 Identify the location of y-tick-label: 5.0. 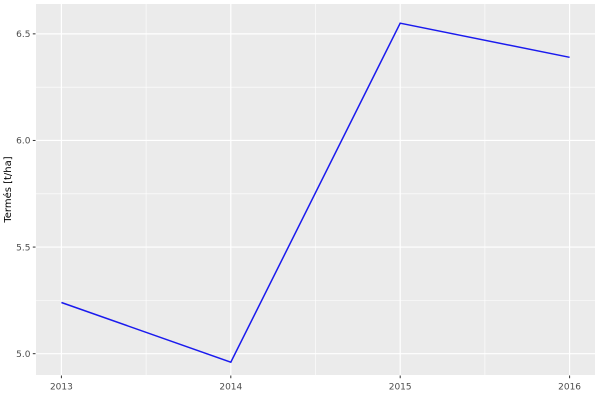
(23, 355).